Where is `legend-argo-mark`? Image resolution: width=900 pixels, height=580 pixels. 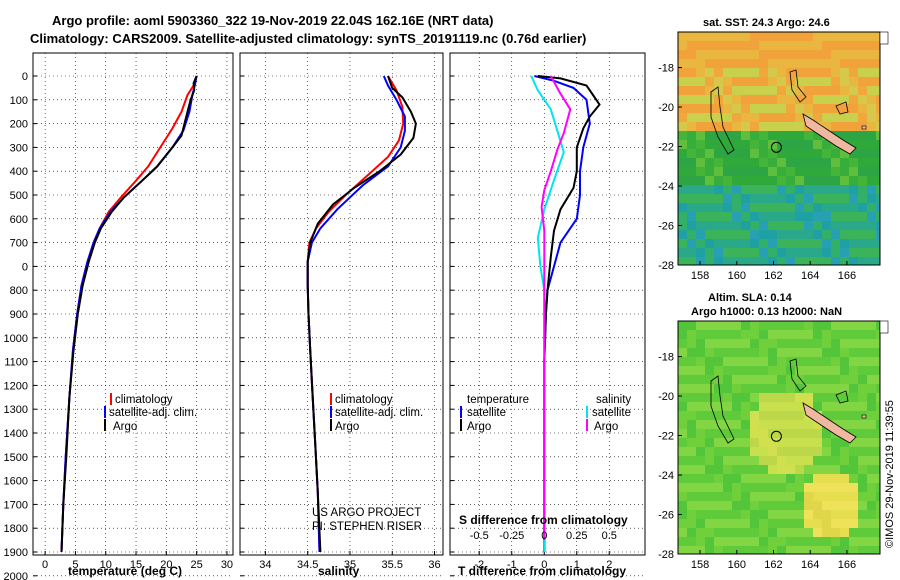 legend-argo-mark is located at coordinates (105, 425).